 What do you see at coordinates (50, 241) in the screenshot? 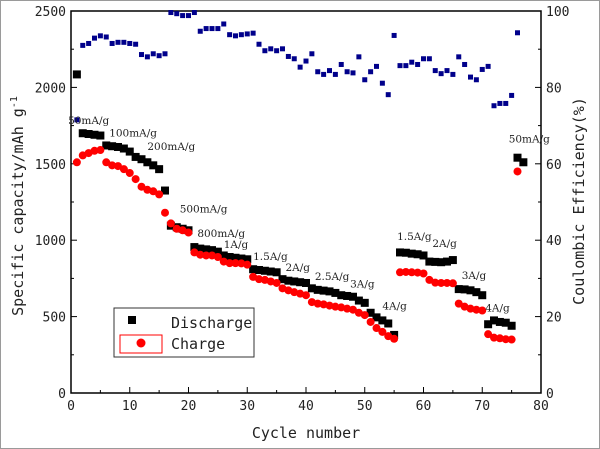
I see `y-tick-label: 1000` at bounding box center [50, 241].